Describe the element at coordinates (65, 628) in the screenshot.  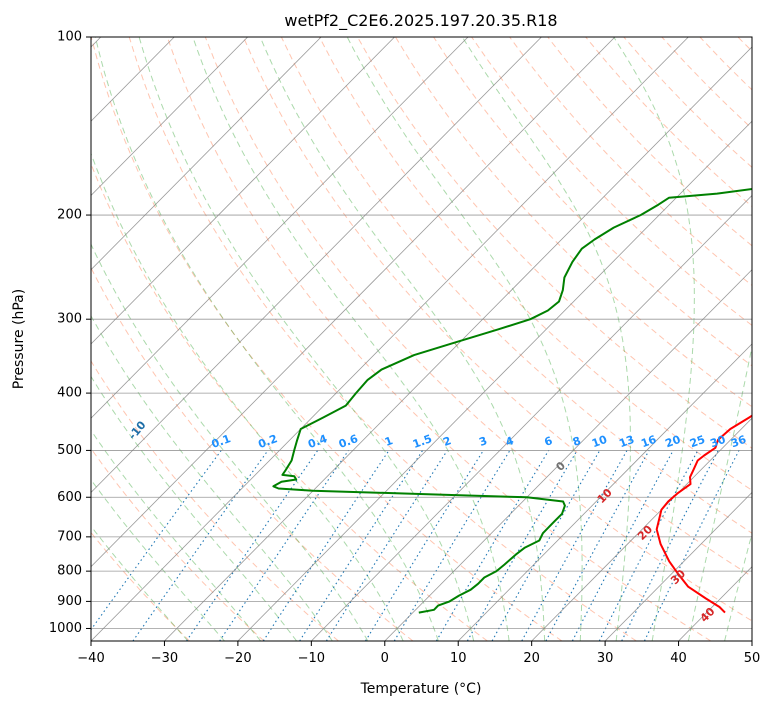
I see `y-tick-label: 1000` at that location.